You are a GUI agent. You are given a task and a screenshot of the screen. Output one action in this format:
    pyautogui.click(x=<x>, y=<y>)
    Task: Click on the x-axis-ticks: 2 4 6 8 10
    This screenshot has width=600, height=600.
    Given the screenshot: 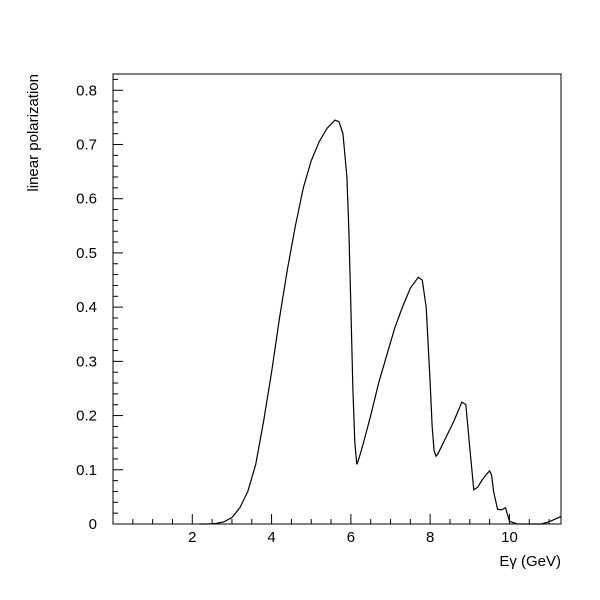 What is the action you would take?
    pyautogui.click(x=341, y=530)
    